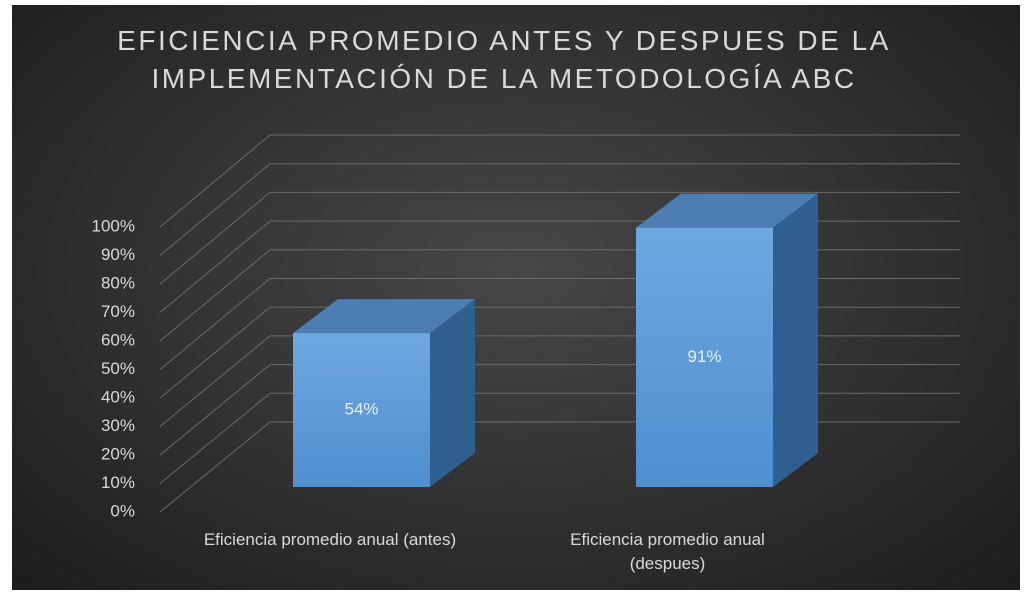 The image size is (1032, 594). I want to click on y-tick-label: 20%, so click(118, 453).